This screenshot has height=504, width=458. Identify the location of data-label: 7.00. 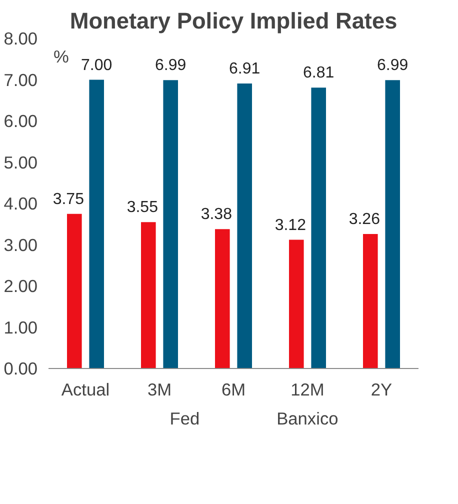
(96, 65).